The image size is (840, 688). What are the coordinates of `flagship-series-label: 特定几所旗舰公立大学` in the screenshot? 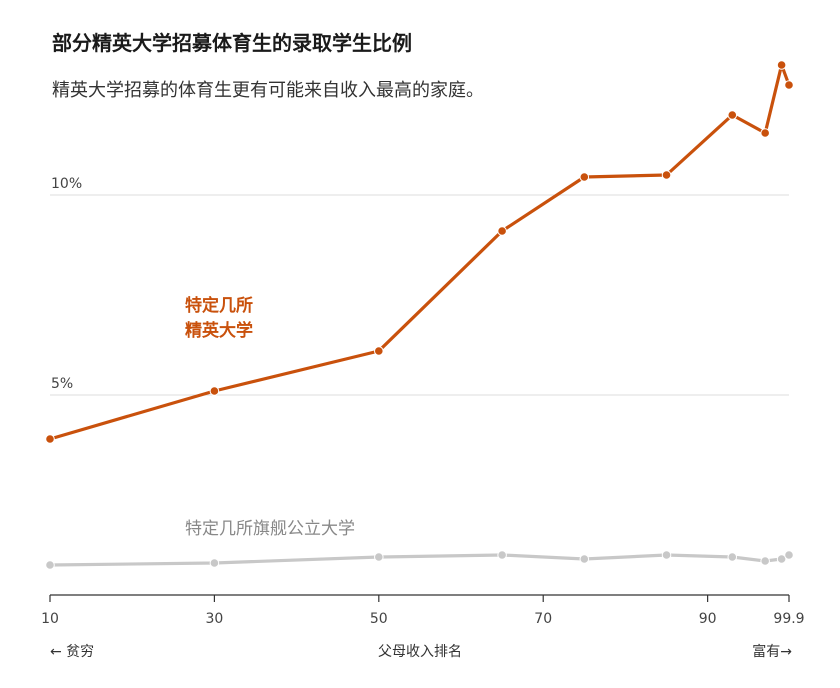 It's located at (270, 529).